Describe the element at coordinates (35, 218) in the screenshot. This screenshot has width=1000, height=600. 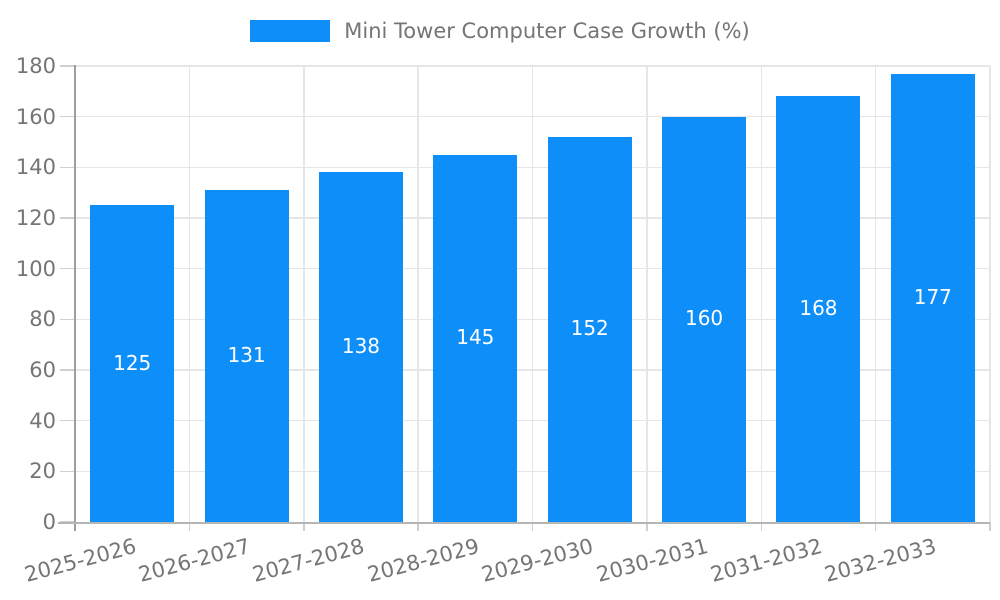
I see `y-axis-label: 120` at that location.